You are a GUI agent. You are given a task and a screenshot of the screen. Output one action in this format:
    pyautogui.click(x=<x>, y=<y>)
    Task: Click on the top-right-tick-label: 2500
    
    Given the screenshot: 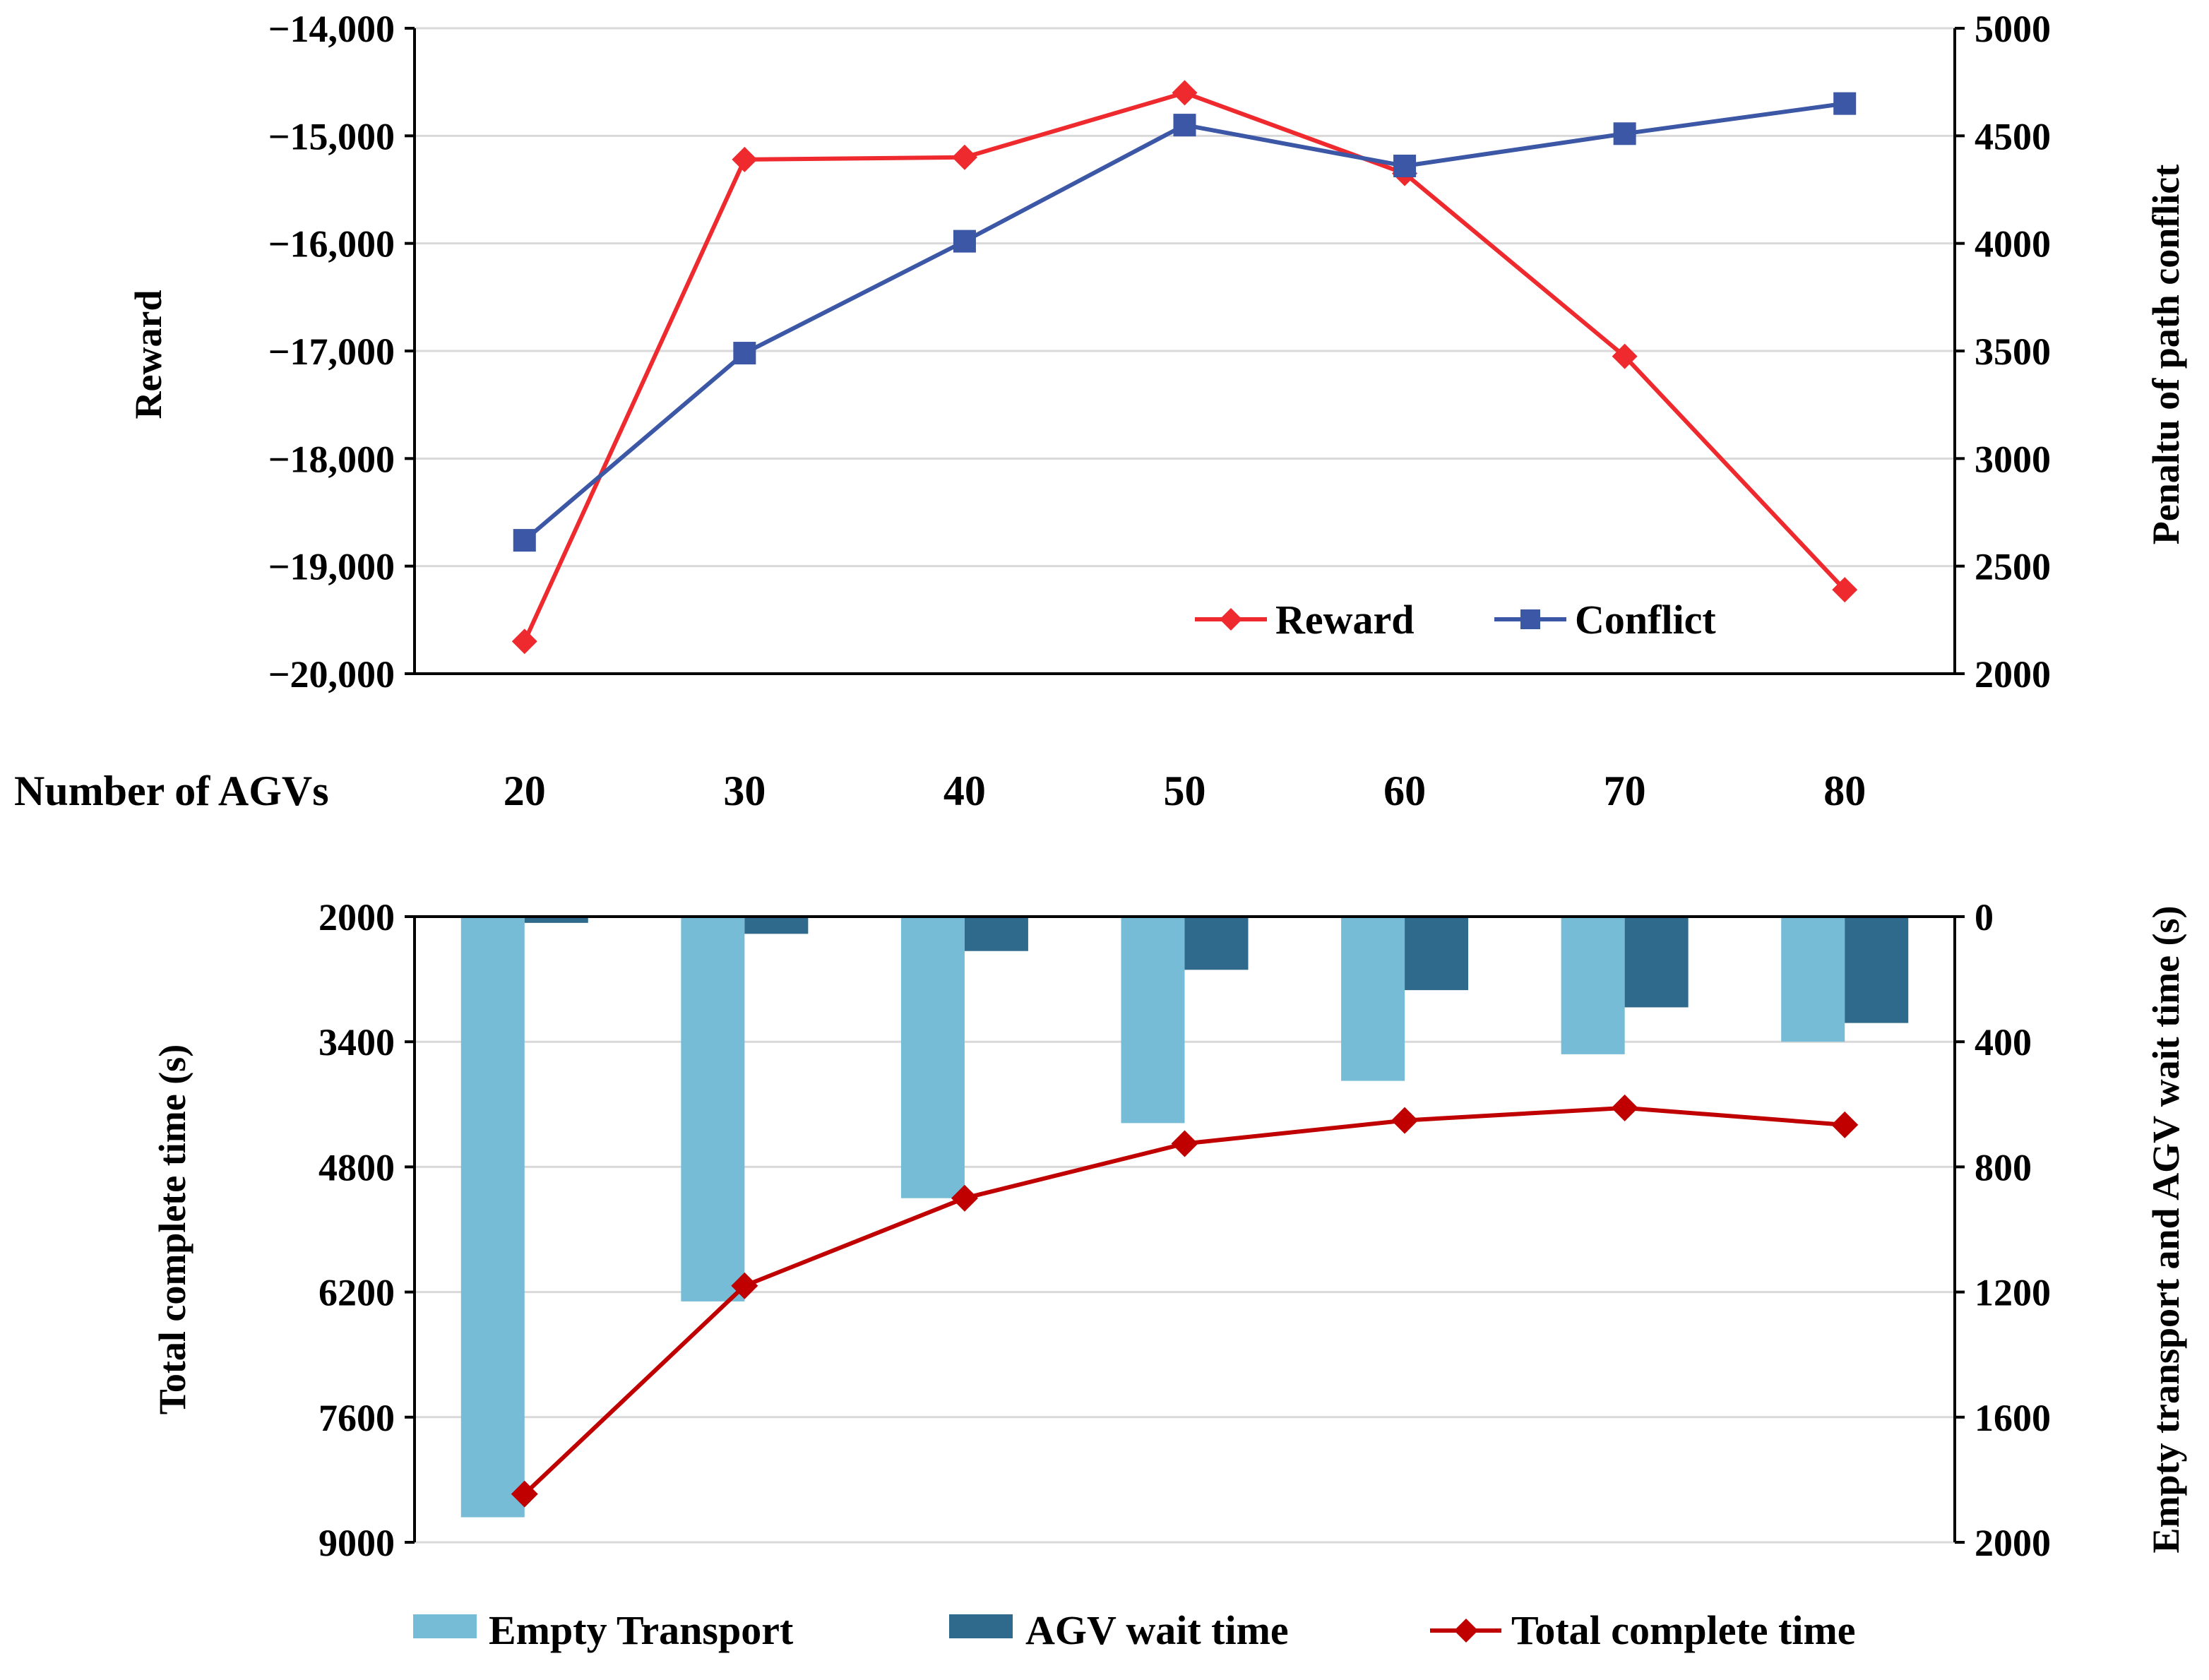 What is the action you would take?
    pyautogui.click(x=2013, y=567)
    